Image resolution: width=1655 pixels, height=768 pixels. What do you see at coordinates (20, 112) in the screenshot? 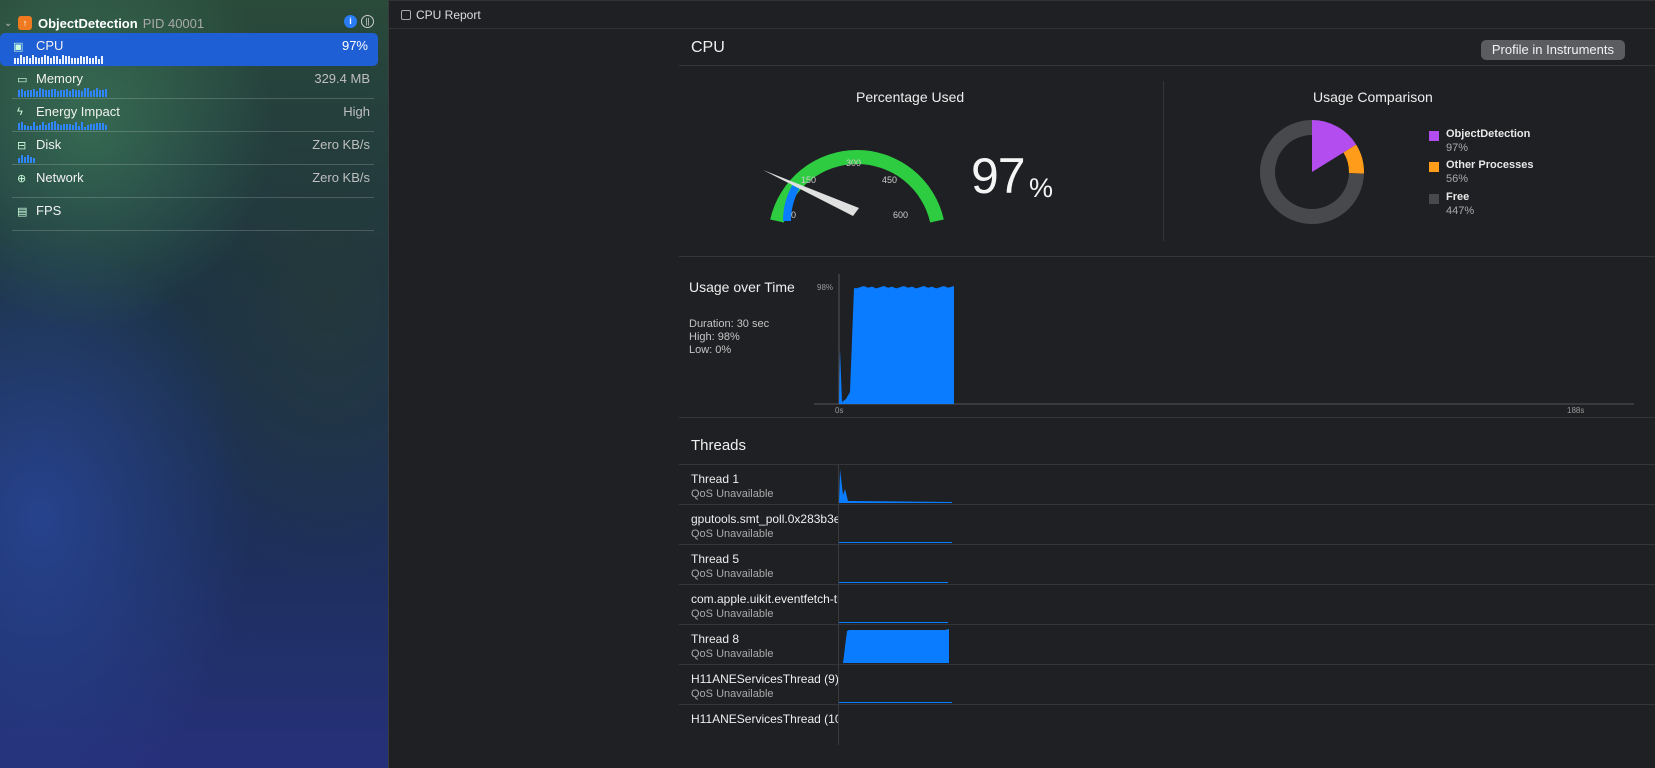
I see `bolt-icon: ϟ` at bounding box center [20, 112].